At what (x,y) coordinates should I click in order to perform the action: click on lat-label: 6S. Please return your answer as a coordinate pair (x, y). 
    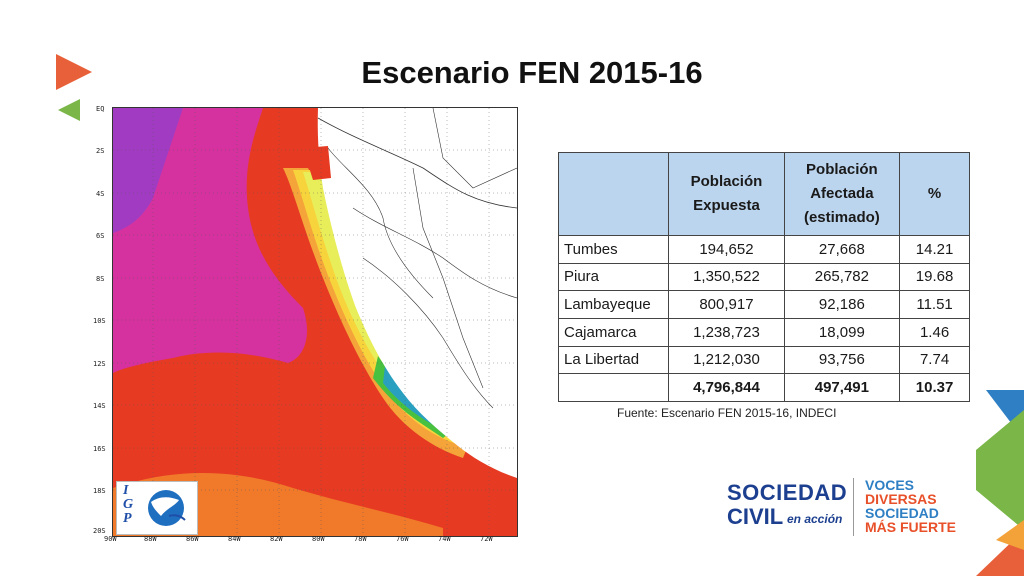
    Looking at the image, I should click on (100, 236).